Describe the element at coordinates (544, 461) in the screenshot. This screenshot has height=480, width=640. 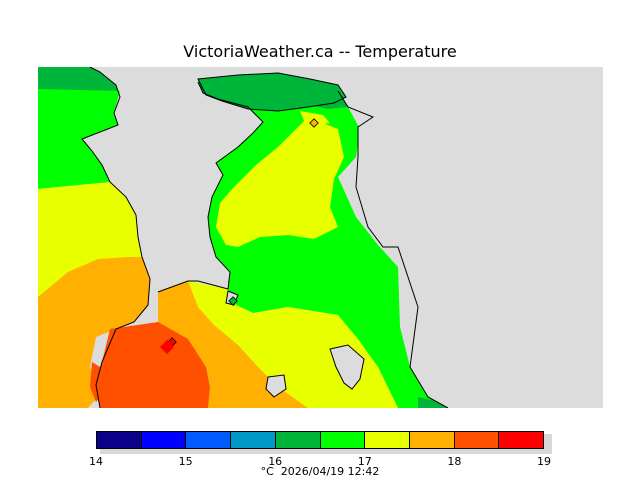
I see `legend-tick-19: 19` at that location.